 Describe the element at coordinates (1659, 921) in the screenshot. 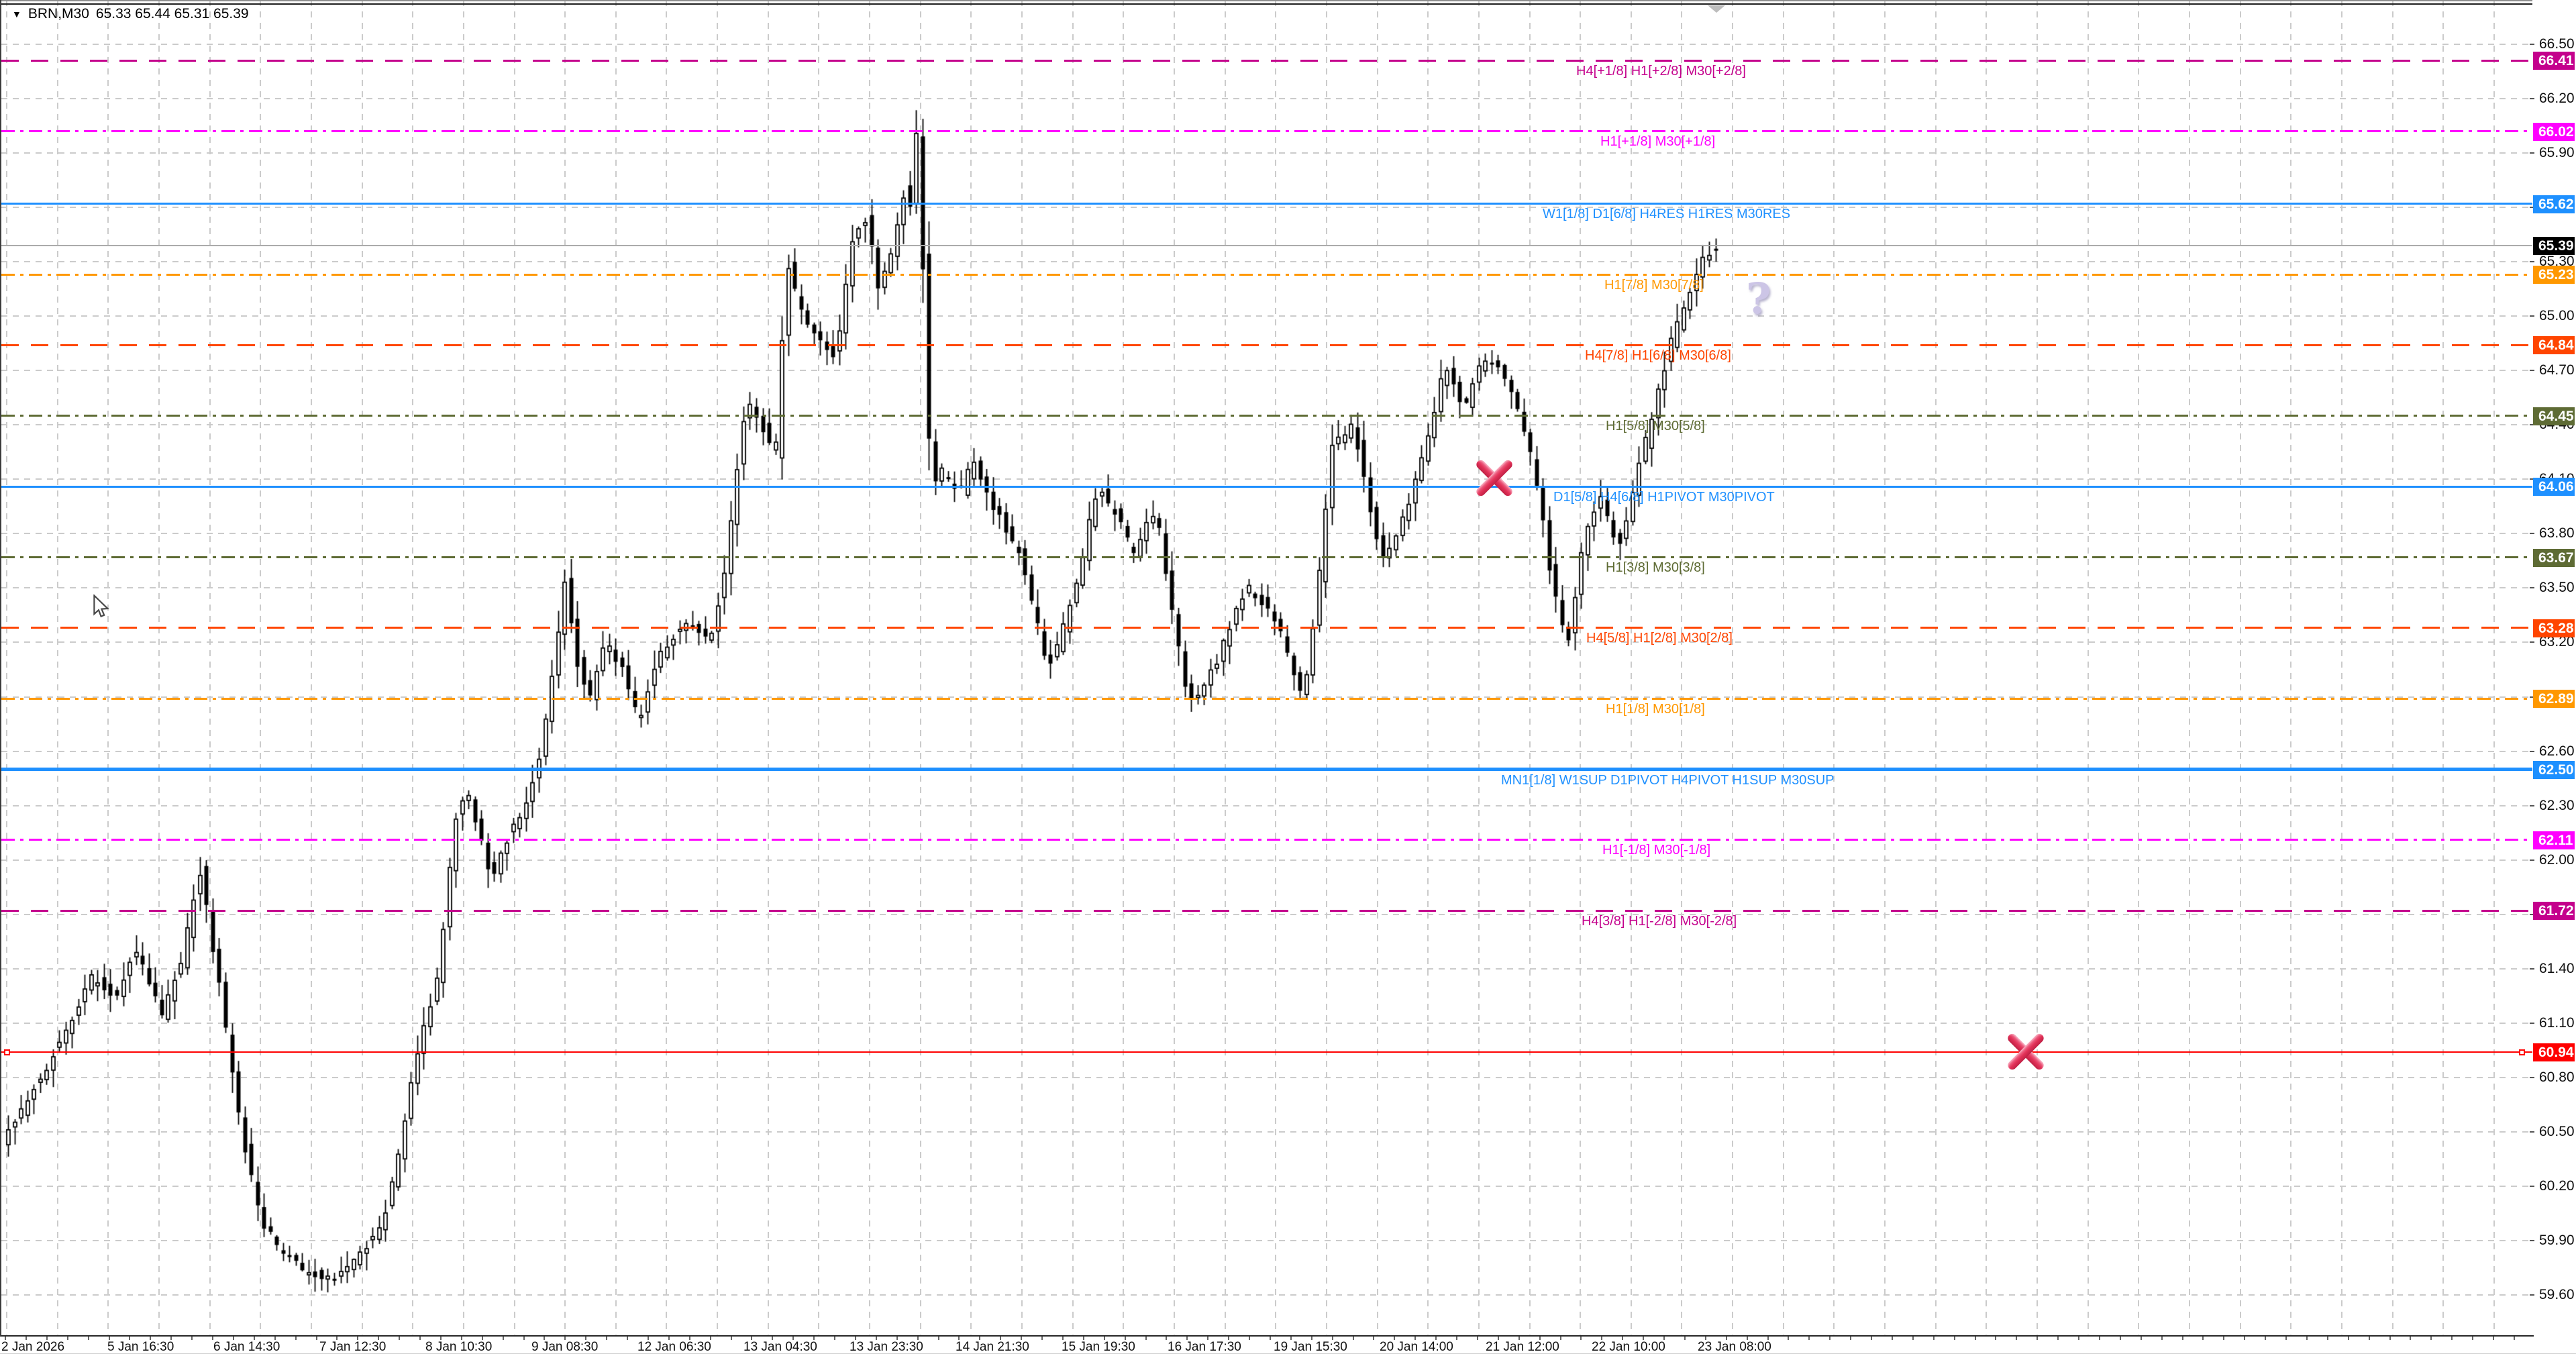

I see `level-label: H4[3/8] H1[-2/8] M30[-2/8]` at that location.